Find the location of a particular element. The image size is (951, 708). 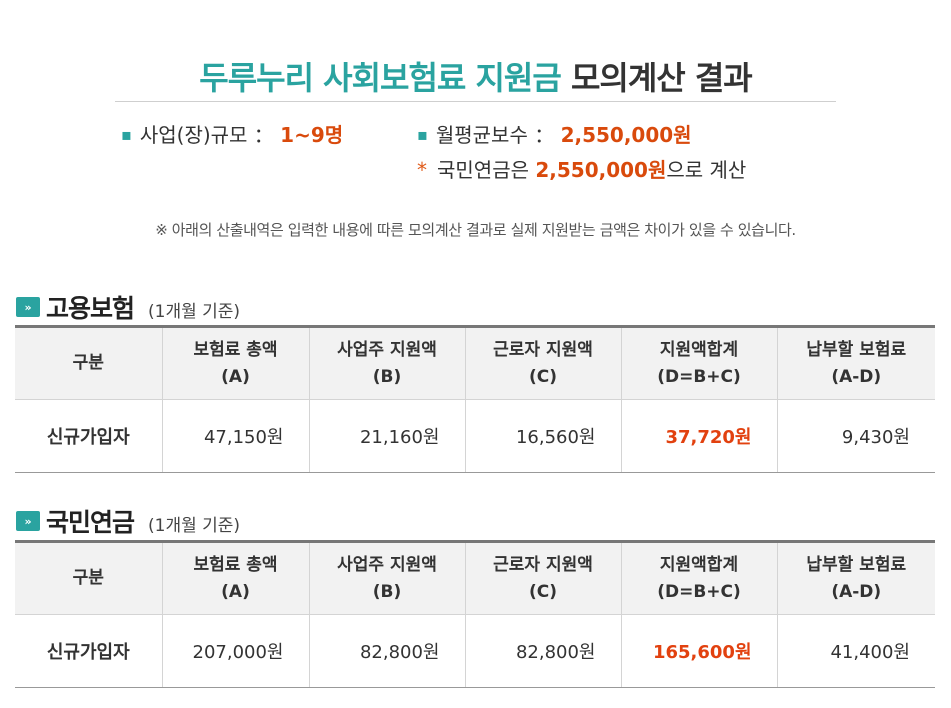

employer-support-cell: 82,800원 is located at coordinates (387, 651).